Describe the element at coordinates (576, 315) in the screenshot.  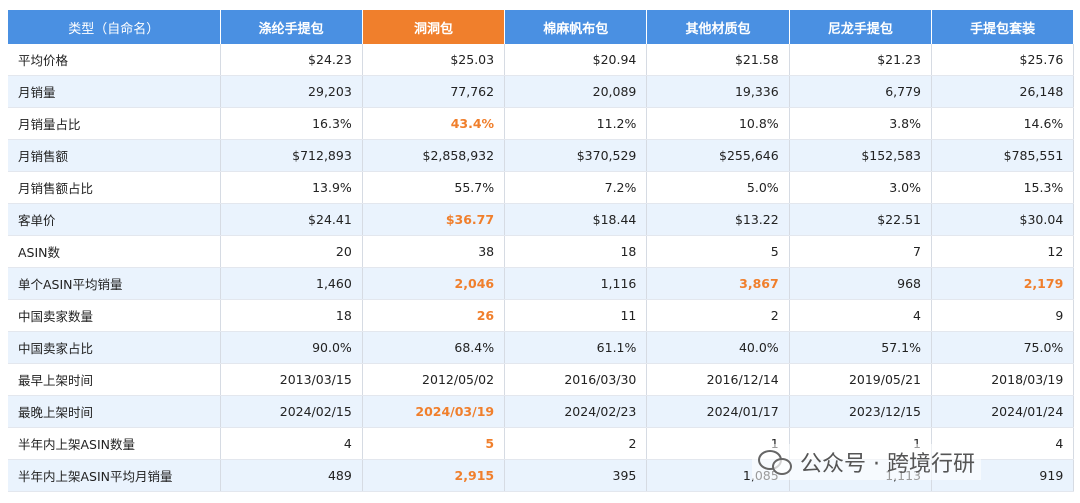
I see `table-cell: 11` at that location.